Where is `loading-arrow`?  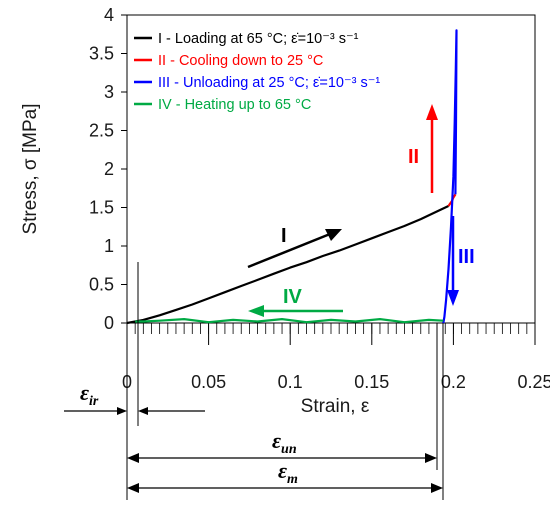
loading-arrow is located at coordinates (289, 250).